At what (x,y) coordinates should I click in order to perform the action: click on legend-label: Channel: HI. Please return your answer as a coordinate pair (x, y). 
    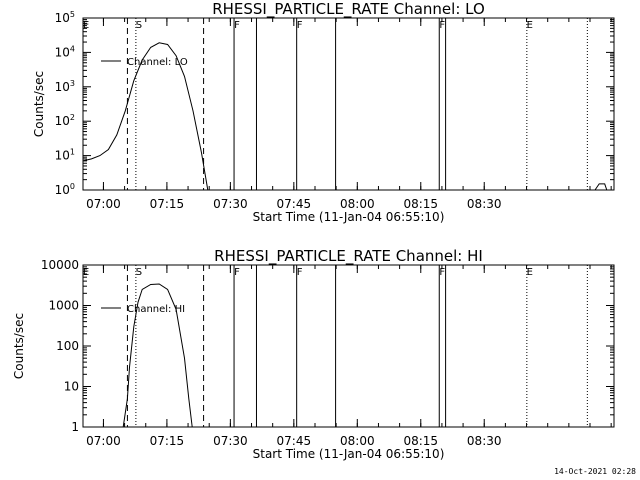
    Looking at the image, I should click on (156, 309).